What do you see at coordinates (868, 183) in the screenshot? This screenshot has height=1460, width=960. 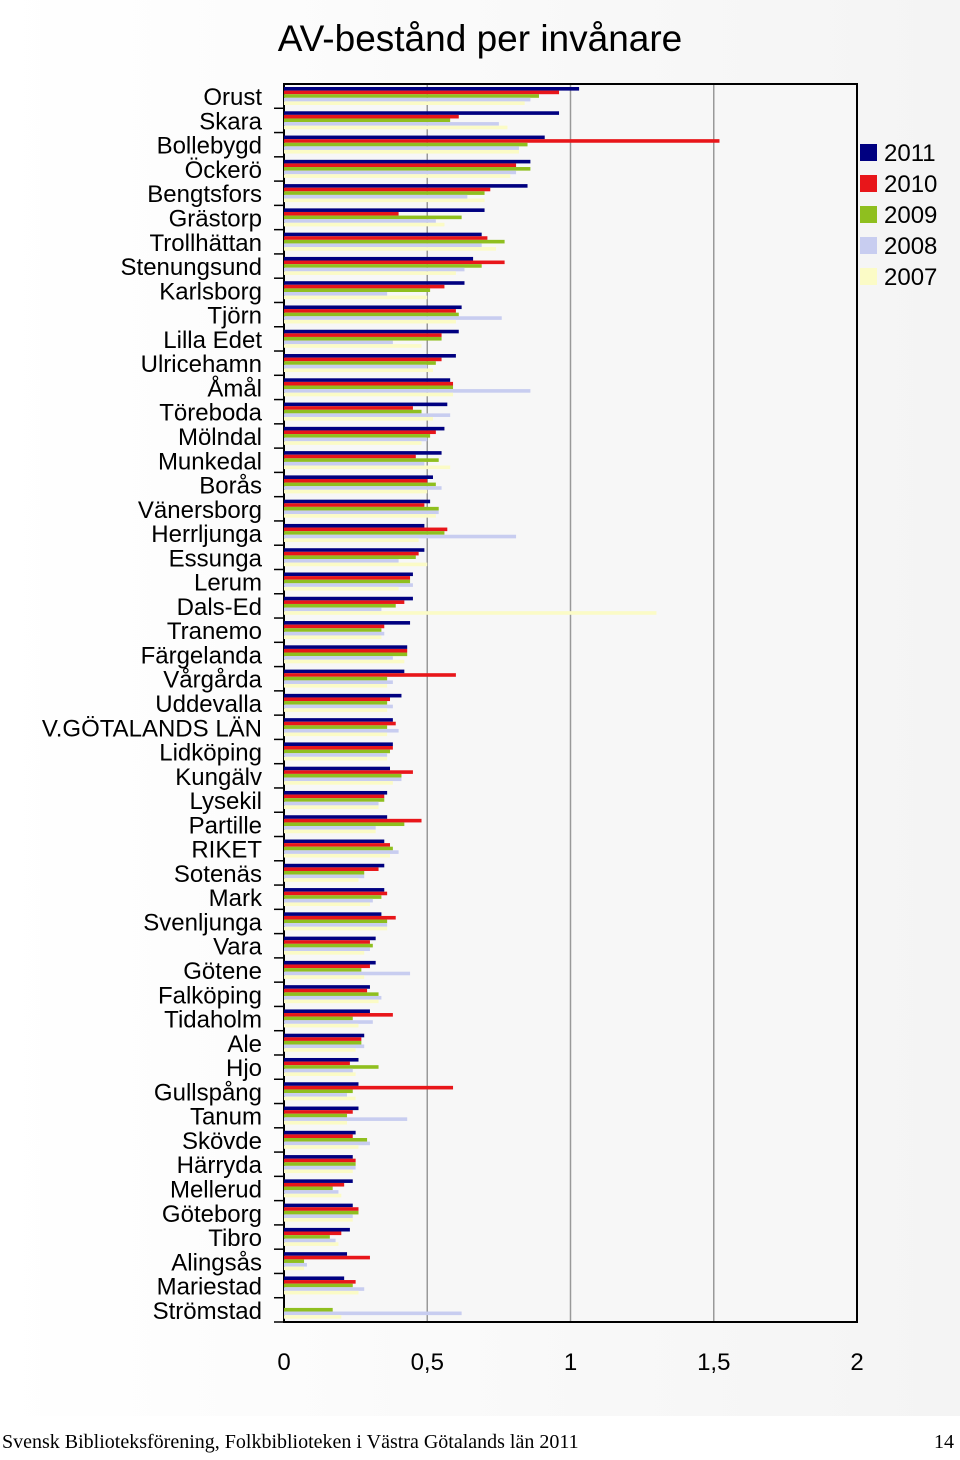 I see `legend-swatch-2010` at bounding box center [868, 183].